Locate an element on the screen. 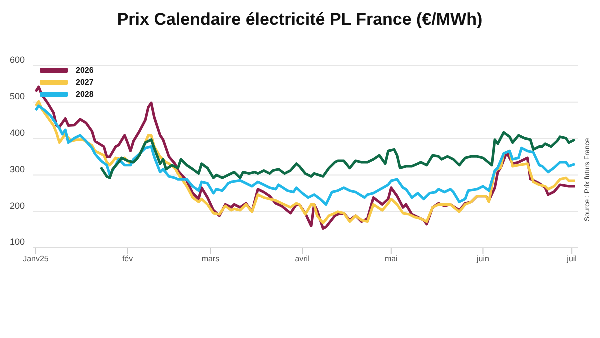  x-tick-label: juil is located at coordinates (572, 259).